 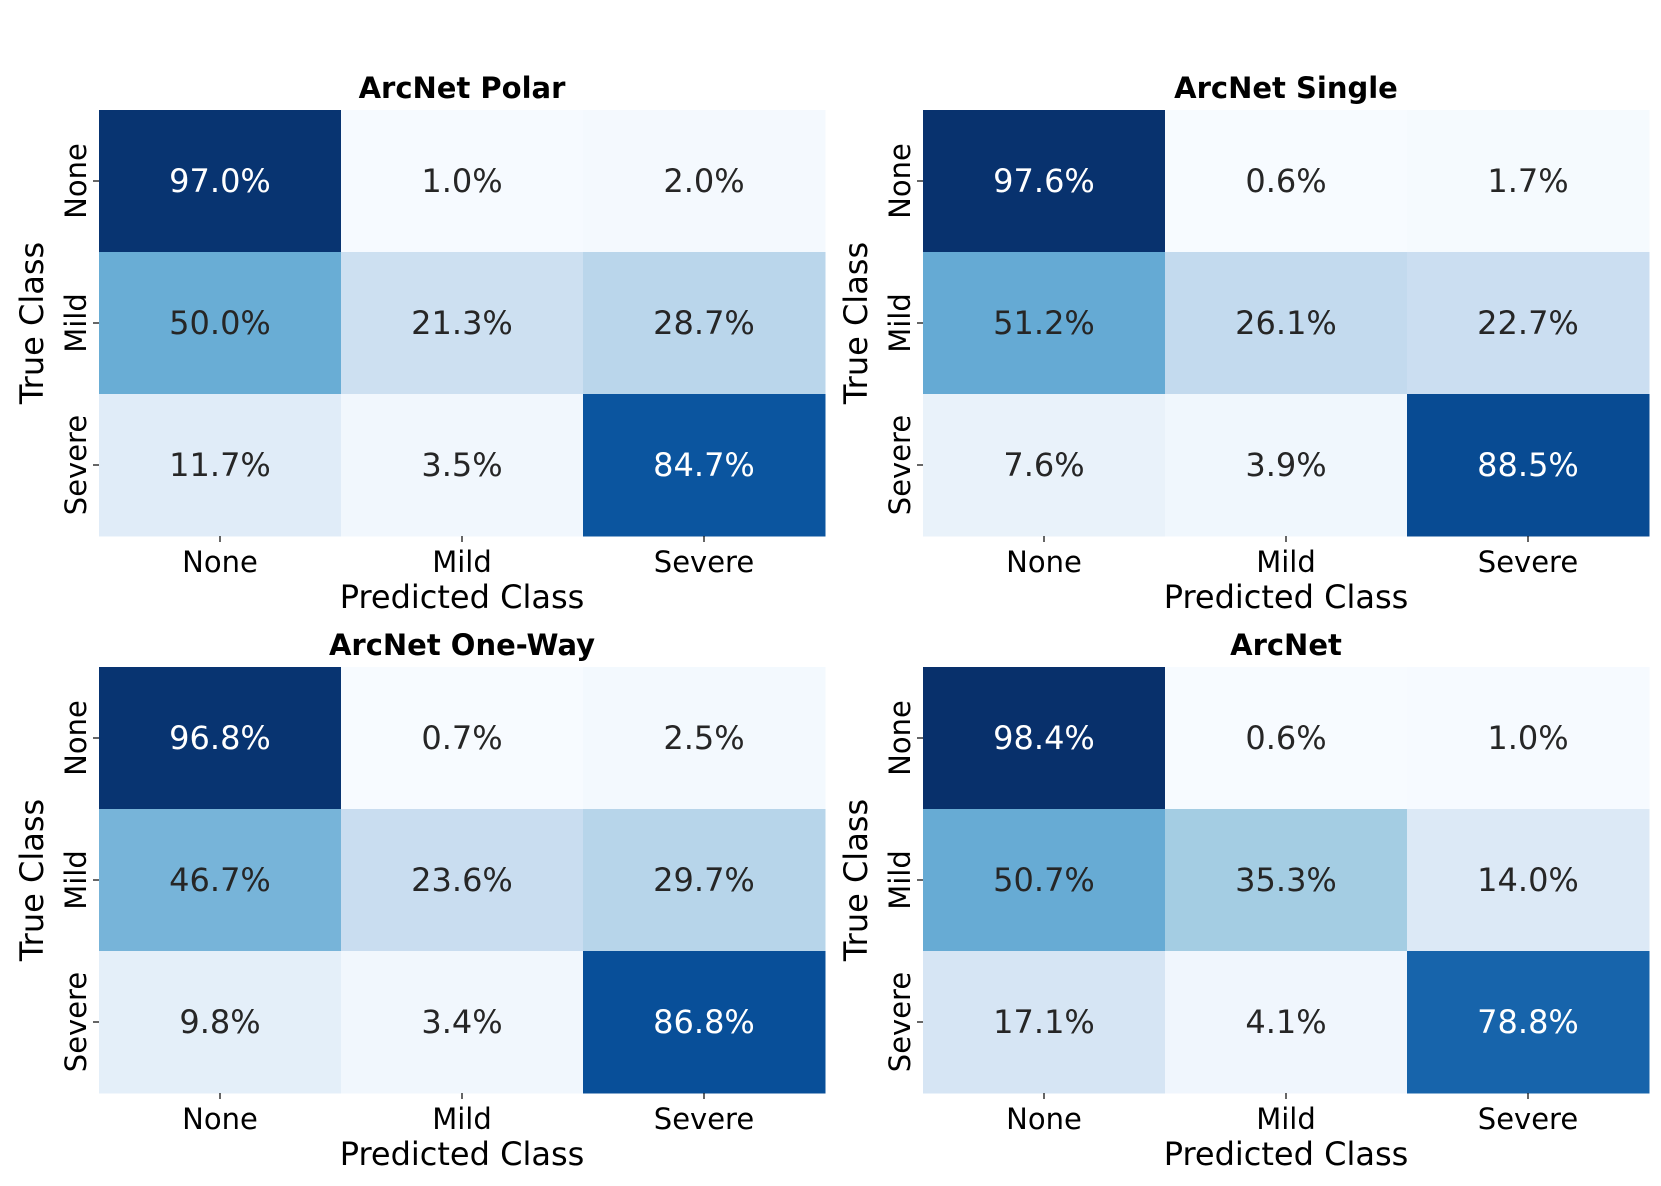 What do you see at coordinates (704, 323) in the screenshot?
I see `cell-value-label: 28.7%` at bounding box center [704, 323].